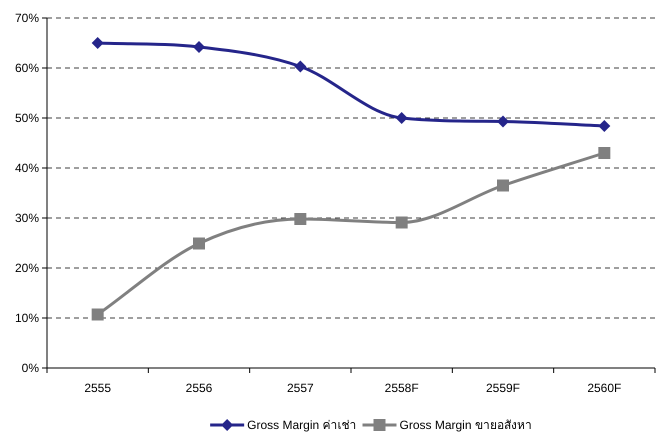  What do you see at coordinates (300, 388) in the screenshot?
I see `x-tick-label: 2557` at bounding box center [300, 388].